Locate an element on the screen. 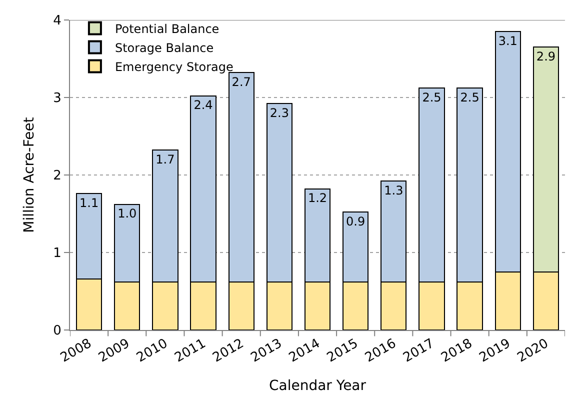 This screenshot has height=403, width=585. y-tick-label: 3 is located at coordinates (57, 98).